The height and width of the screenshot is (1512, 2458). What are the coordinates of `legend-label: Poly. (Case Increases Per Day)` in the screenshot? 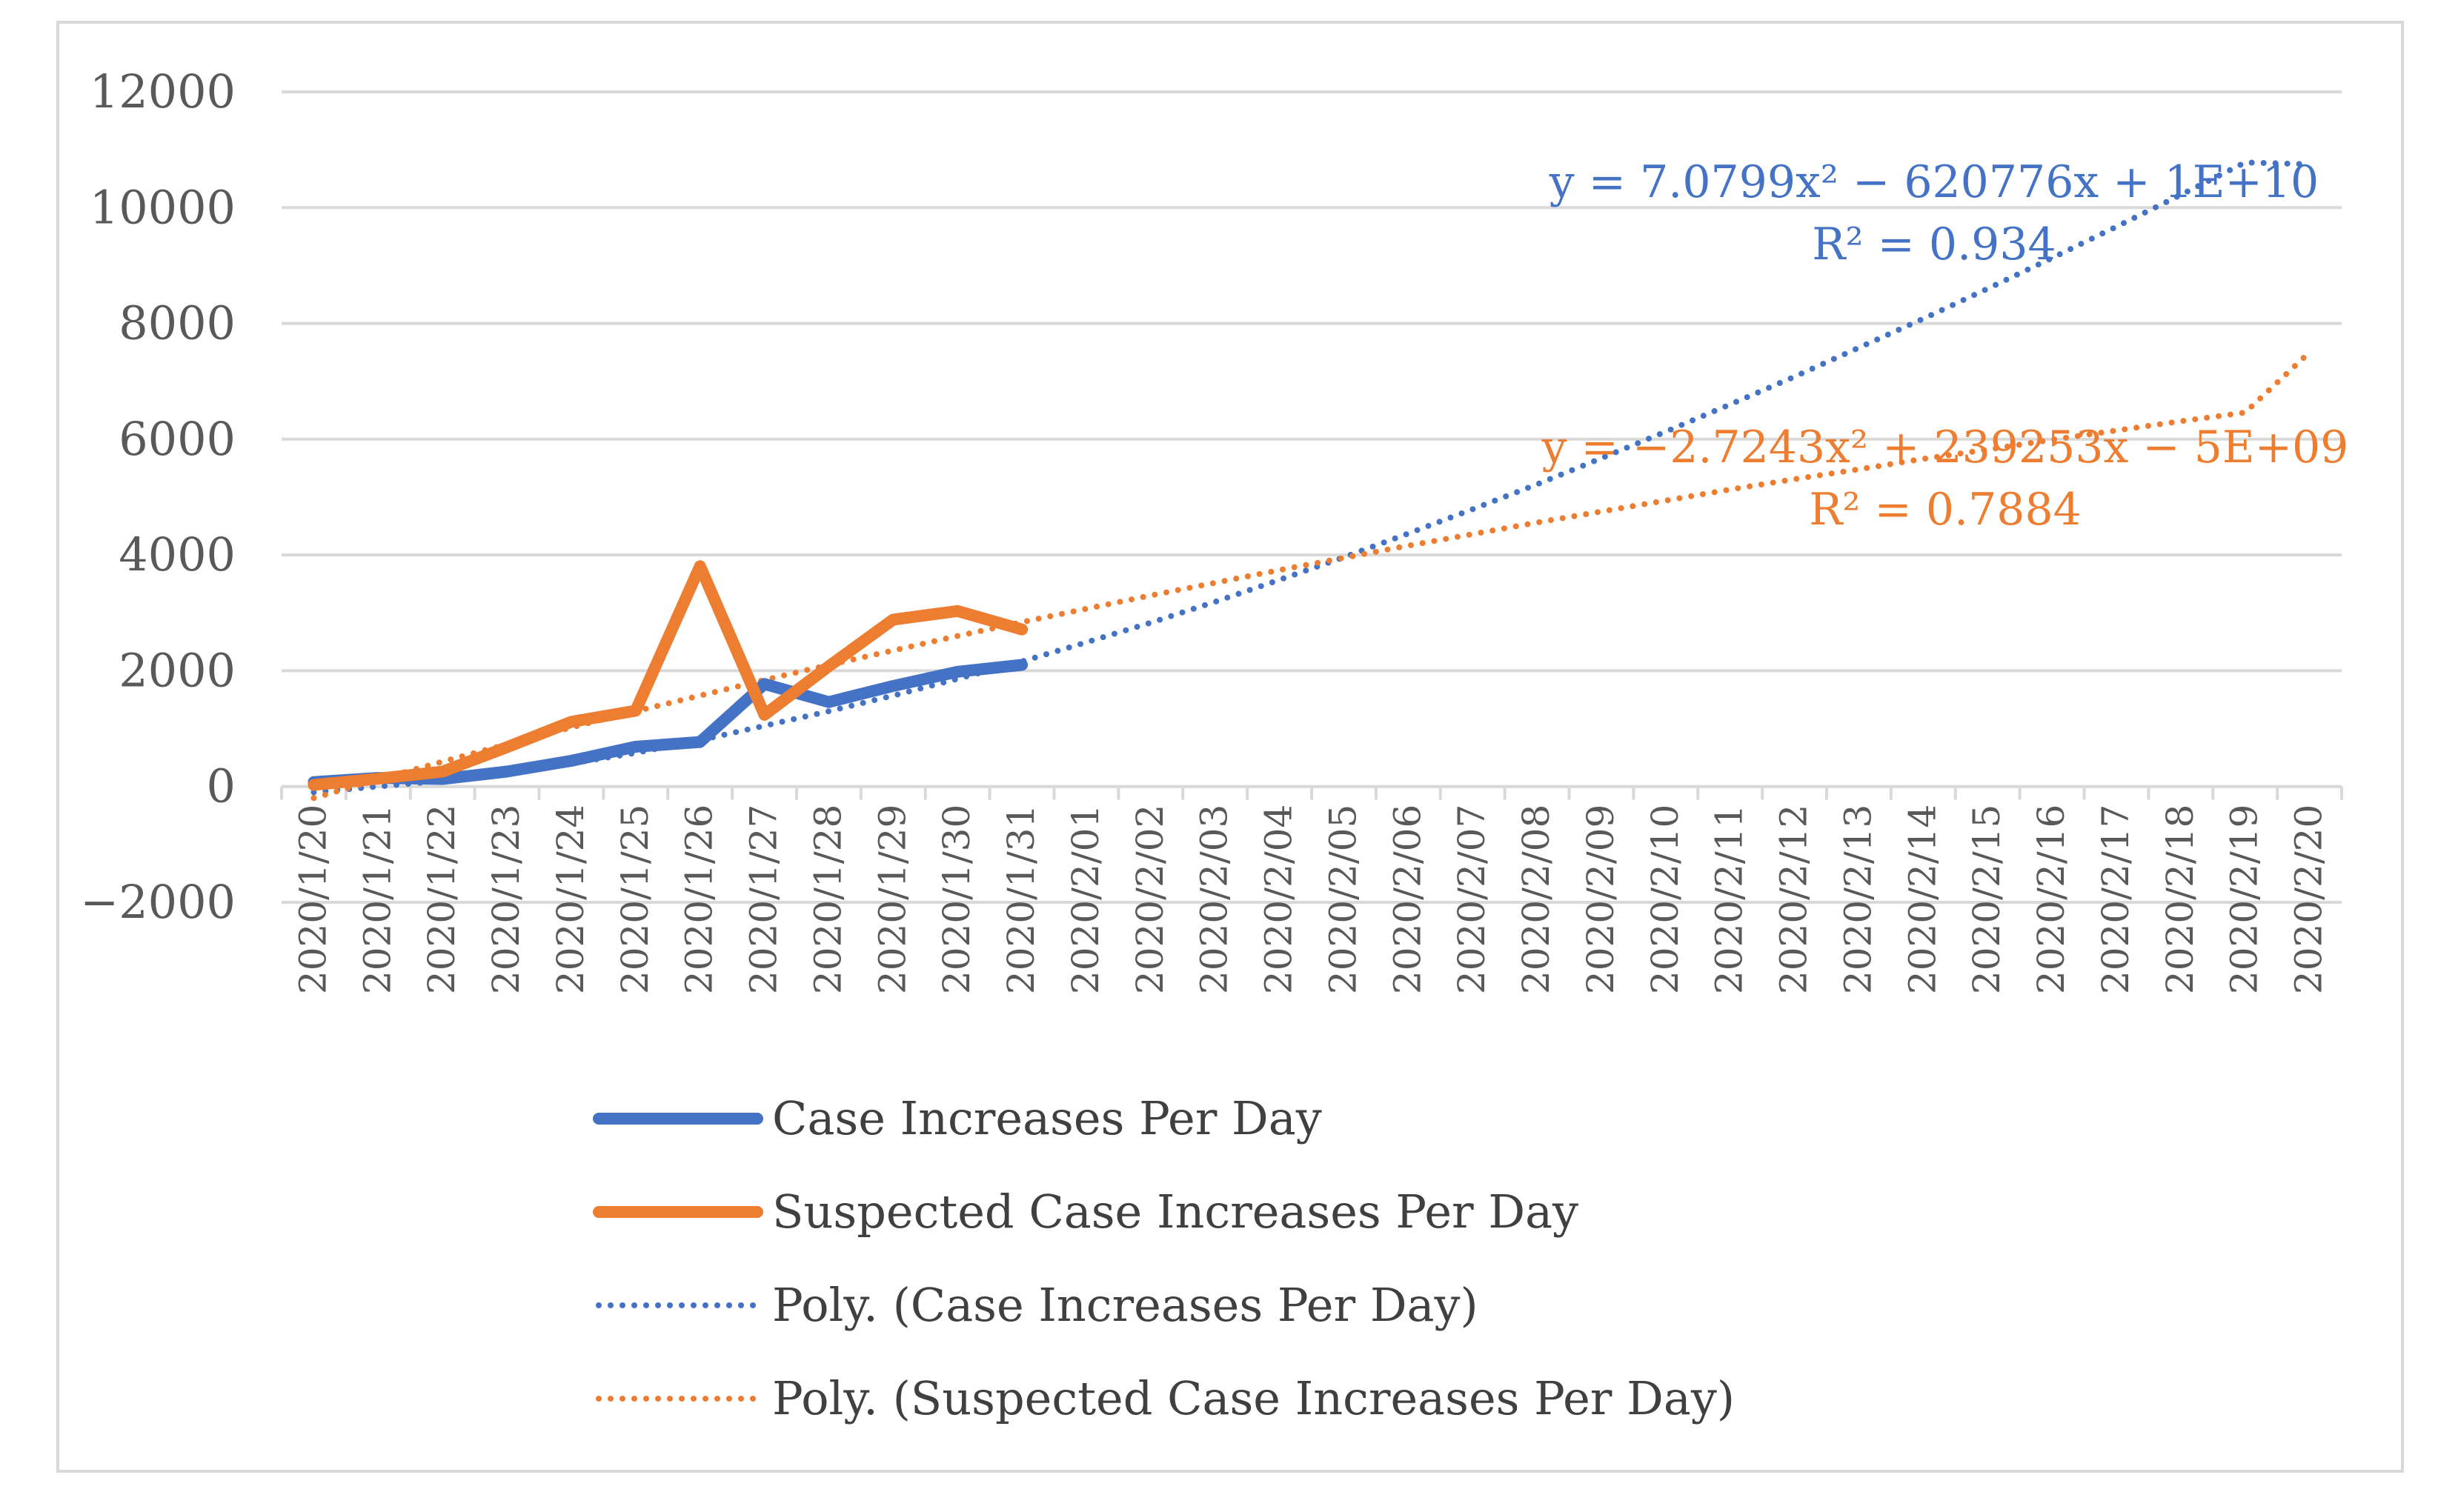 It's located at (1125, 1305).